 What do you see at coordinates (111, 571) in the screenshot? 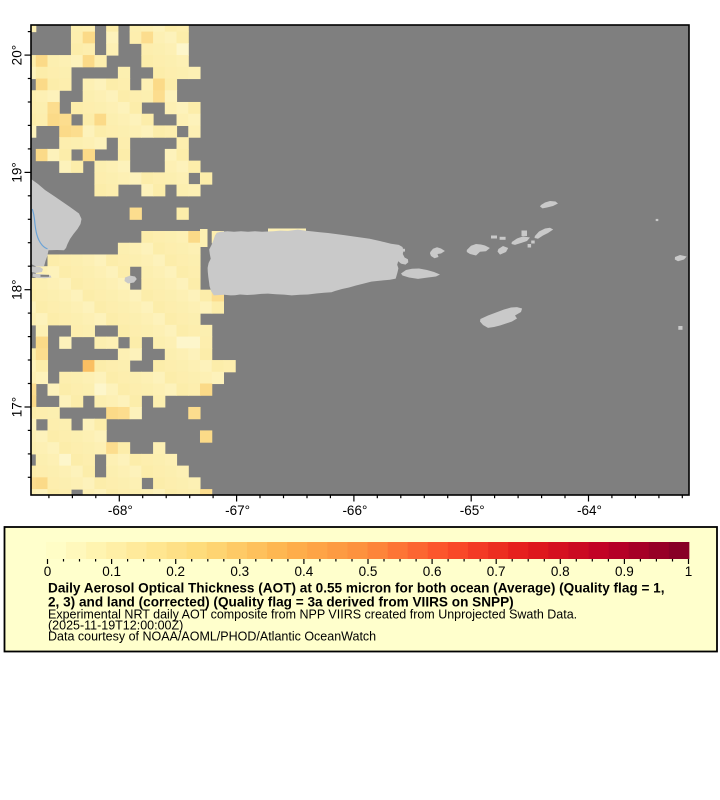
I see `svg-text: 0.1` at bounding box center [111, 571].